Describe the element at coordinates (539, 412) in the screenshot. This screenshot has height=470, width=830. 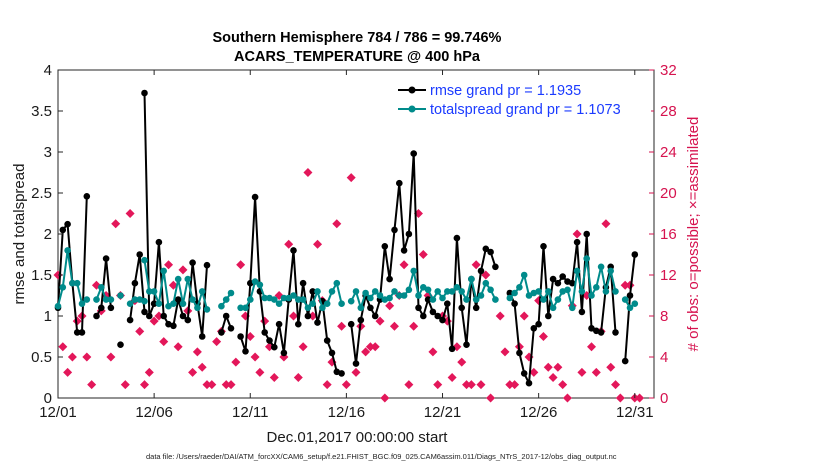
I see `x-tick-label: 12/26` at that location.